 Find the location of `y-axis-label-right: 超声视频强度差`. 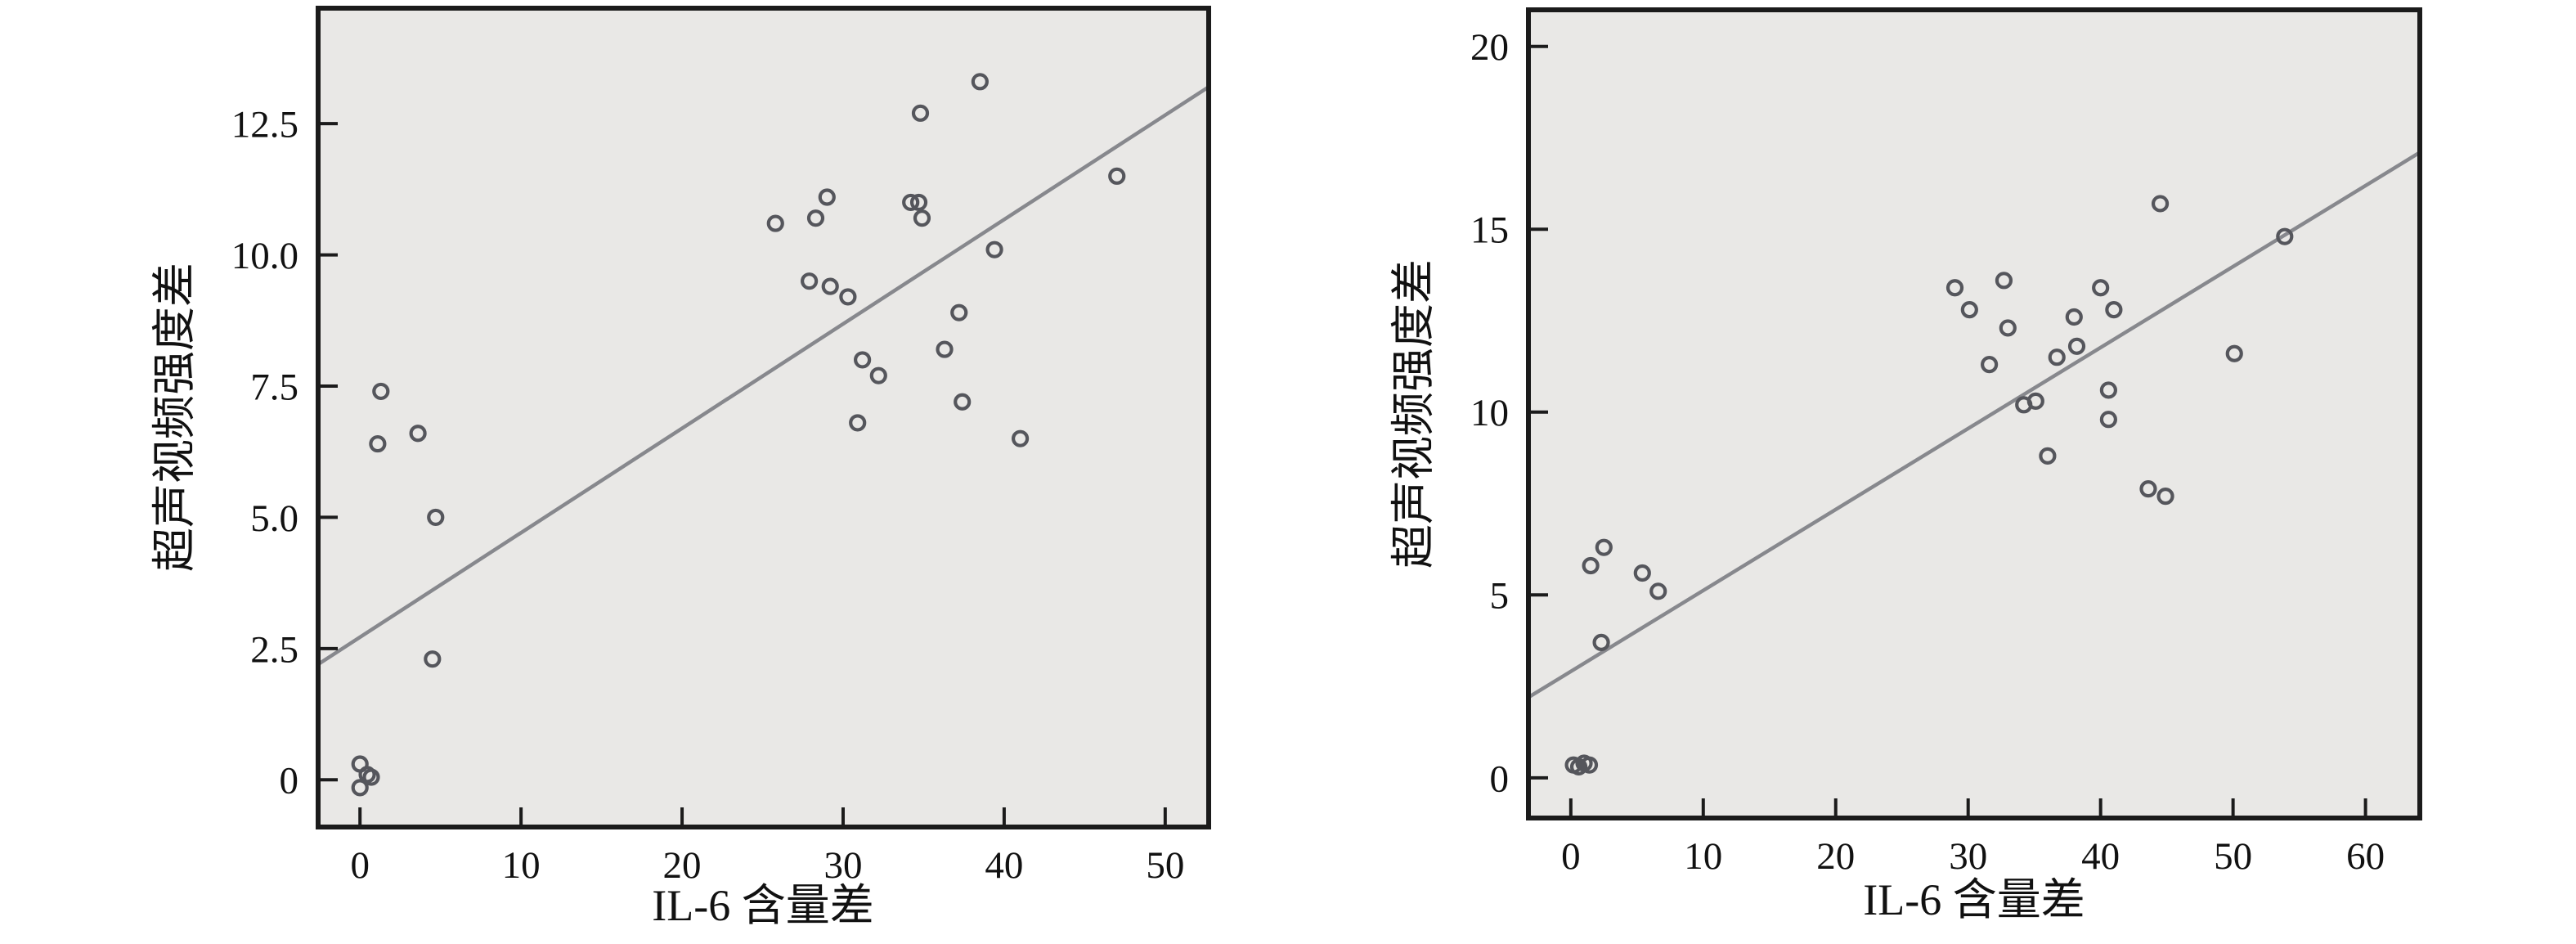

y-axis-label-right: 超声视频强度差 is located at coordinates (1413, 414).